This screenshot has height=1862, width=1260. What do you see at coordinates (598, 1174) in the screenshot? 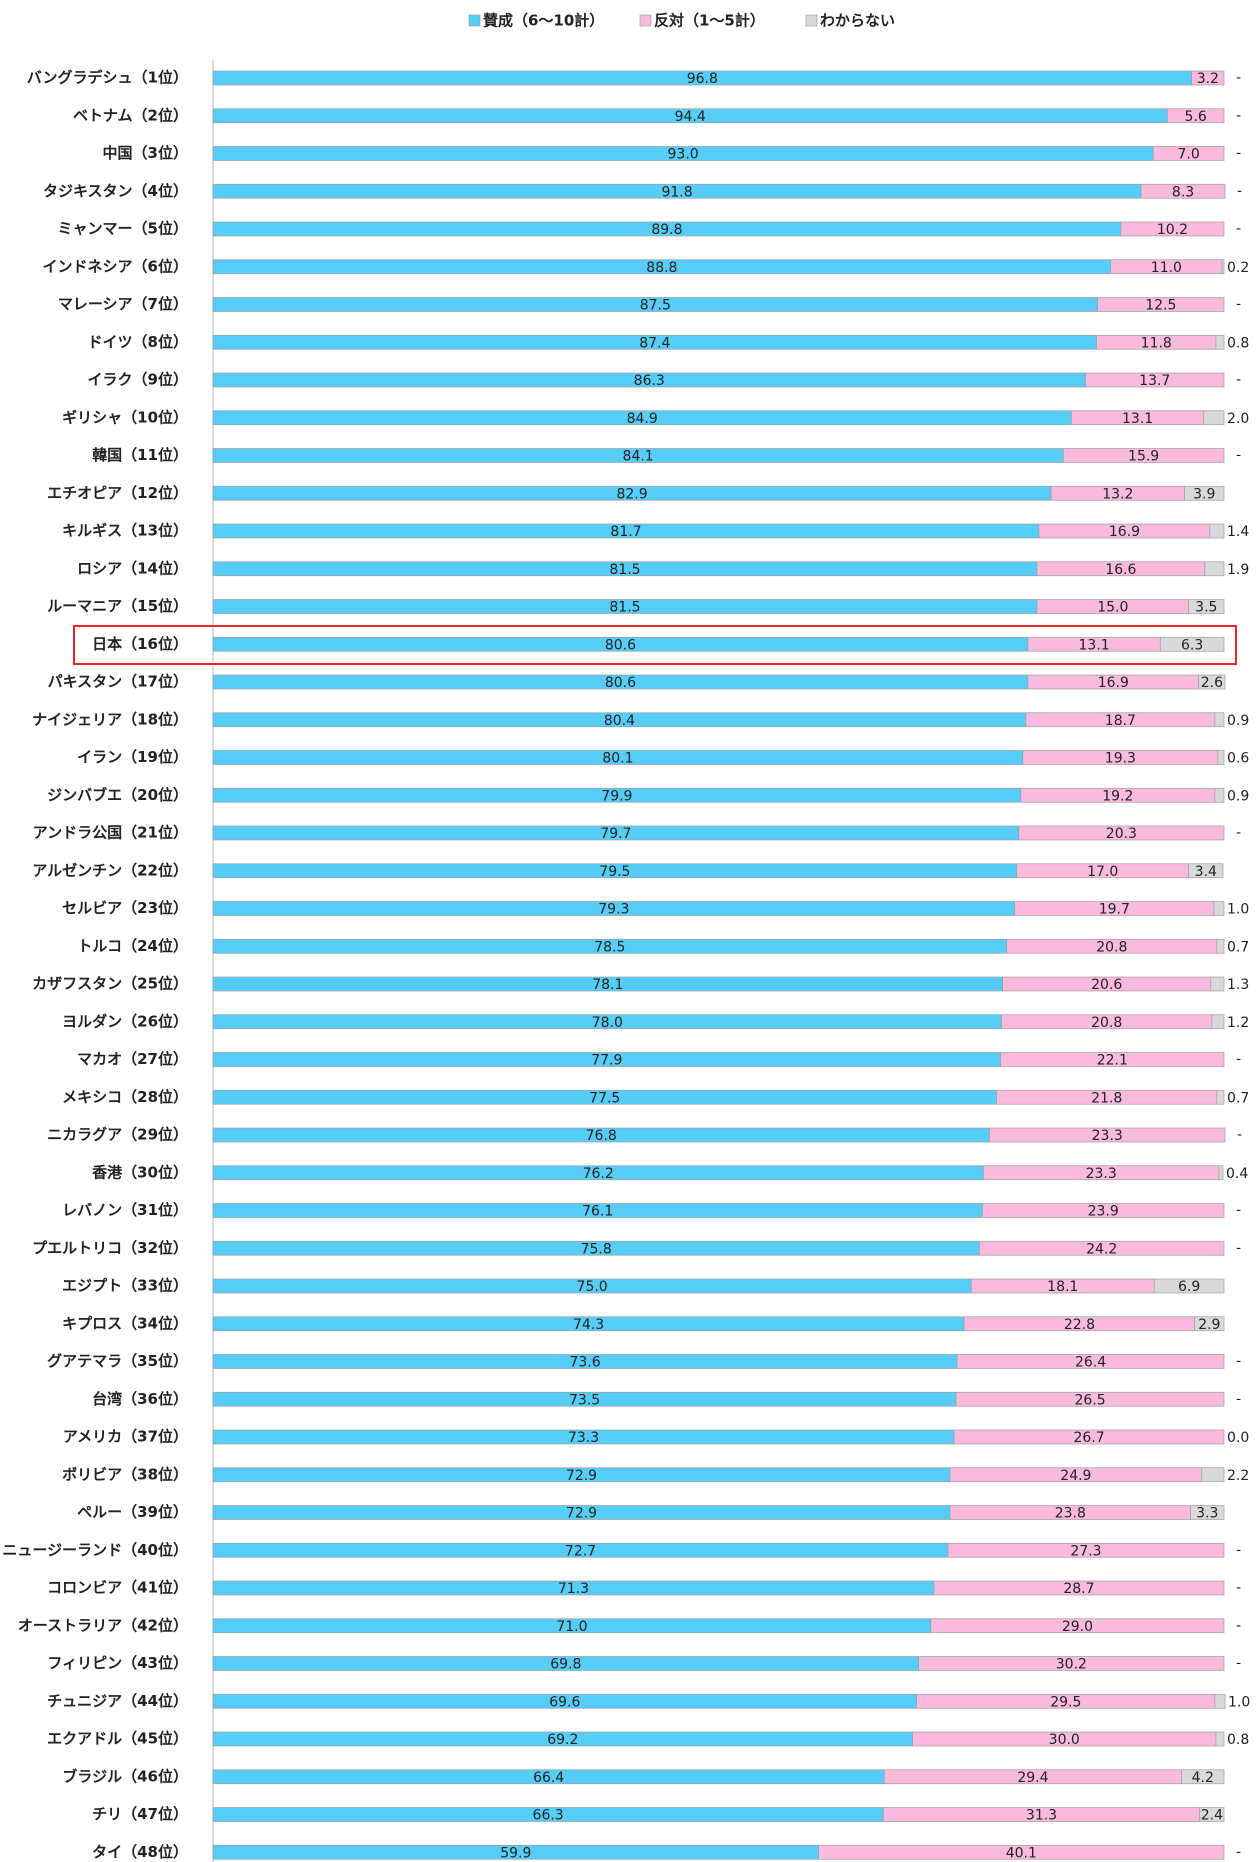
I see `value-label: 76.2` at bounding box center [598, 1174].